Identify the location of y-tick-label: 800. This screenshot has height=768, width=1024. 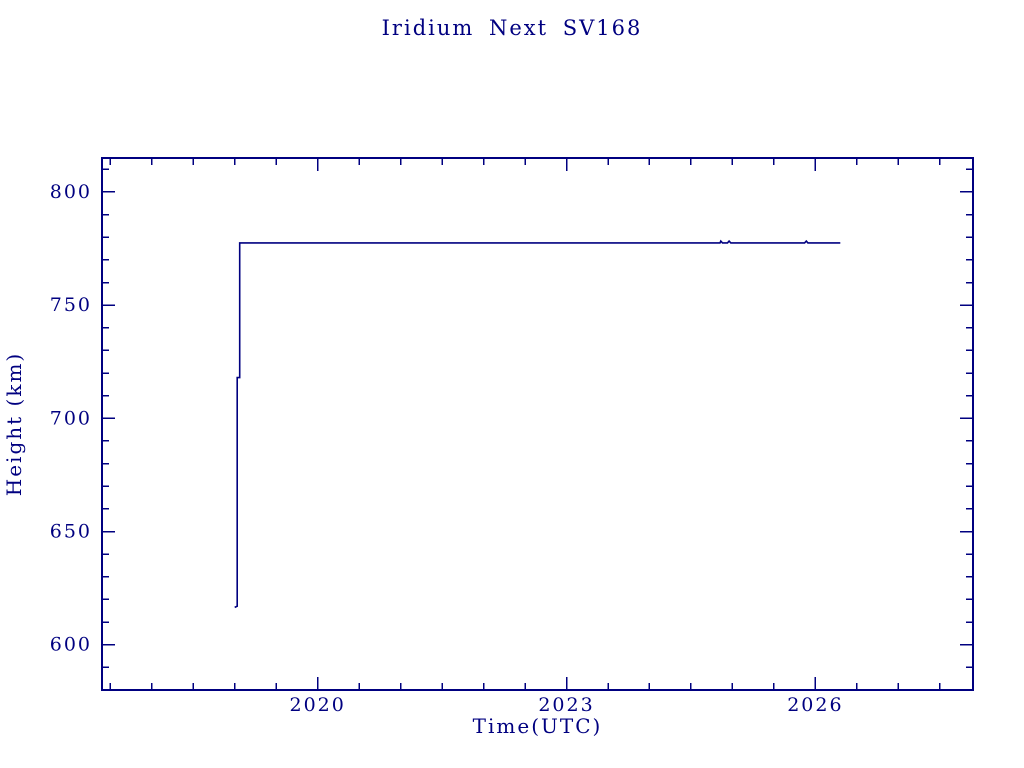
(71, 192).